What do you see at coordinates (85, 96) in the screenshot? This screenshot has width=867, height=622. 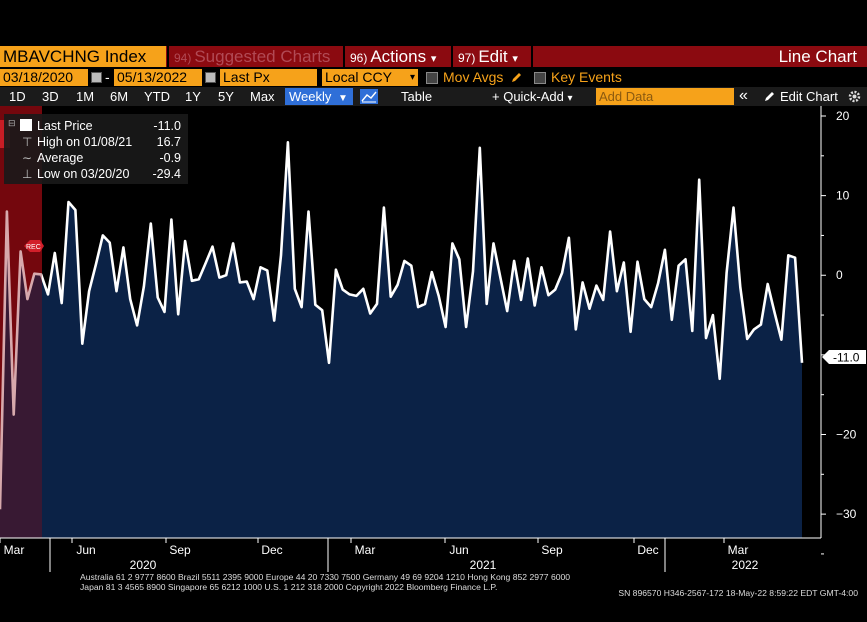 I see `timeframe-1m: 1M` at bounding box center [85, 96].